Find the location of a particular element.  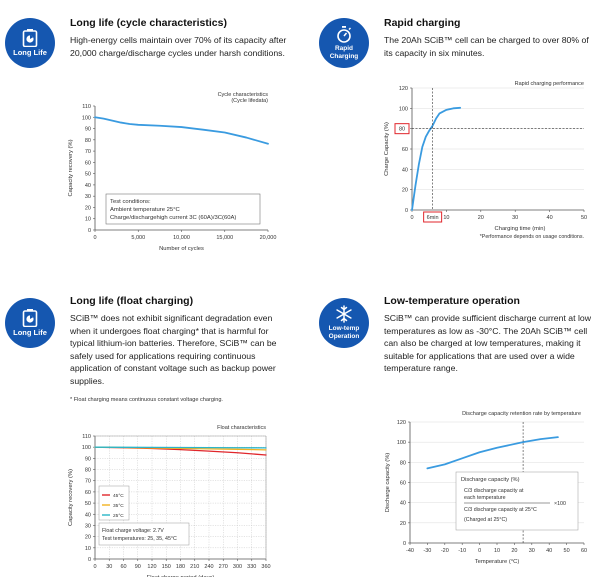

formula-denominator: C/3 discharge capacity at 25°C is located at coordinates (500, 510).